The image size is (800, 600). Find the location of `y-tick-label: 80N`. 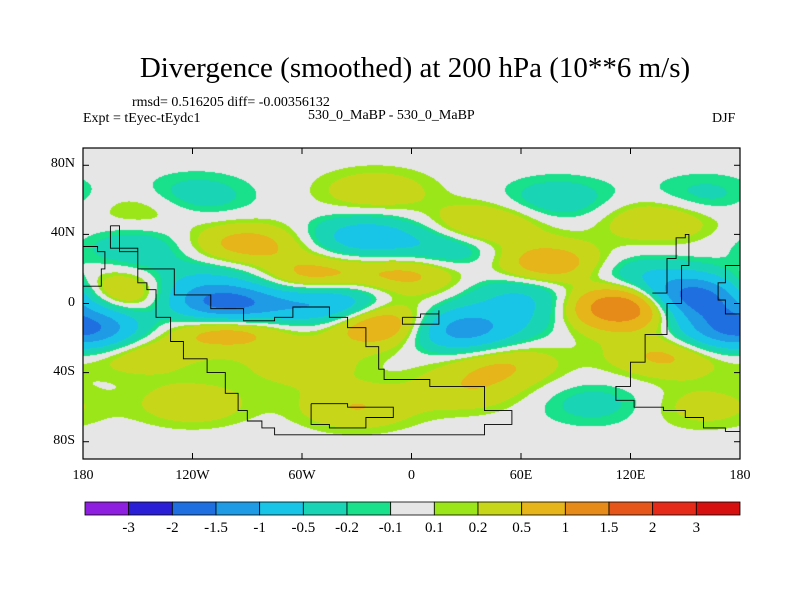

y-tick-label: 80N is located at coordinates (62, 164).